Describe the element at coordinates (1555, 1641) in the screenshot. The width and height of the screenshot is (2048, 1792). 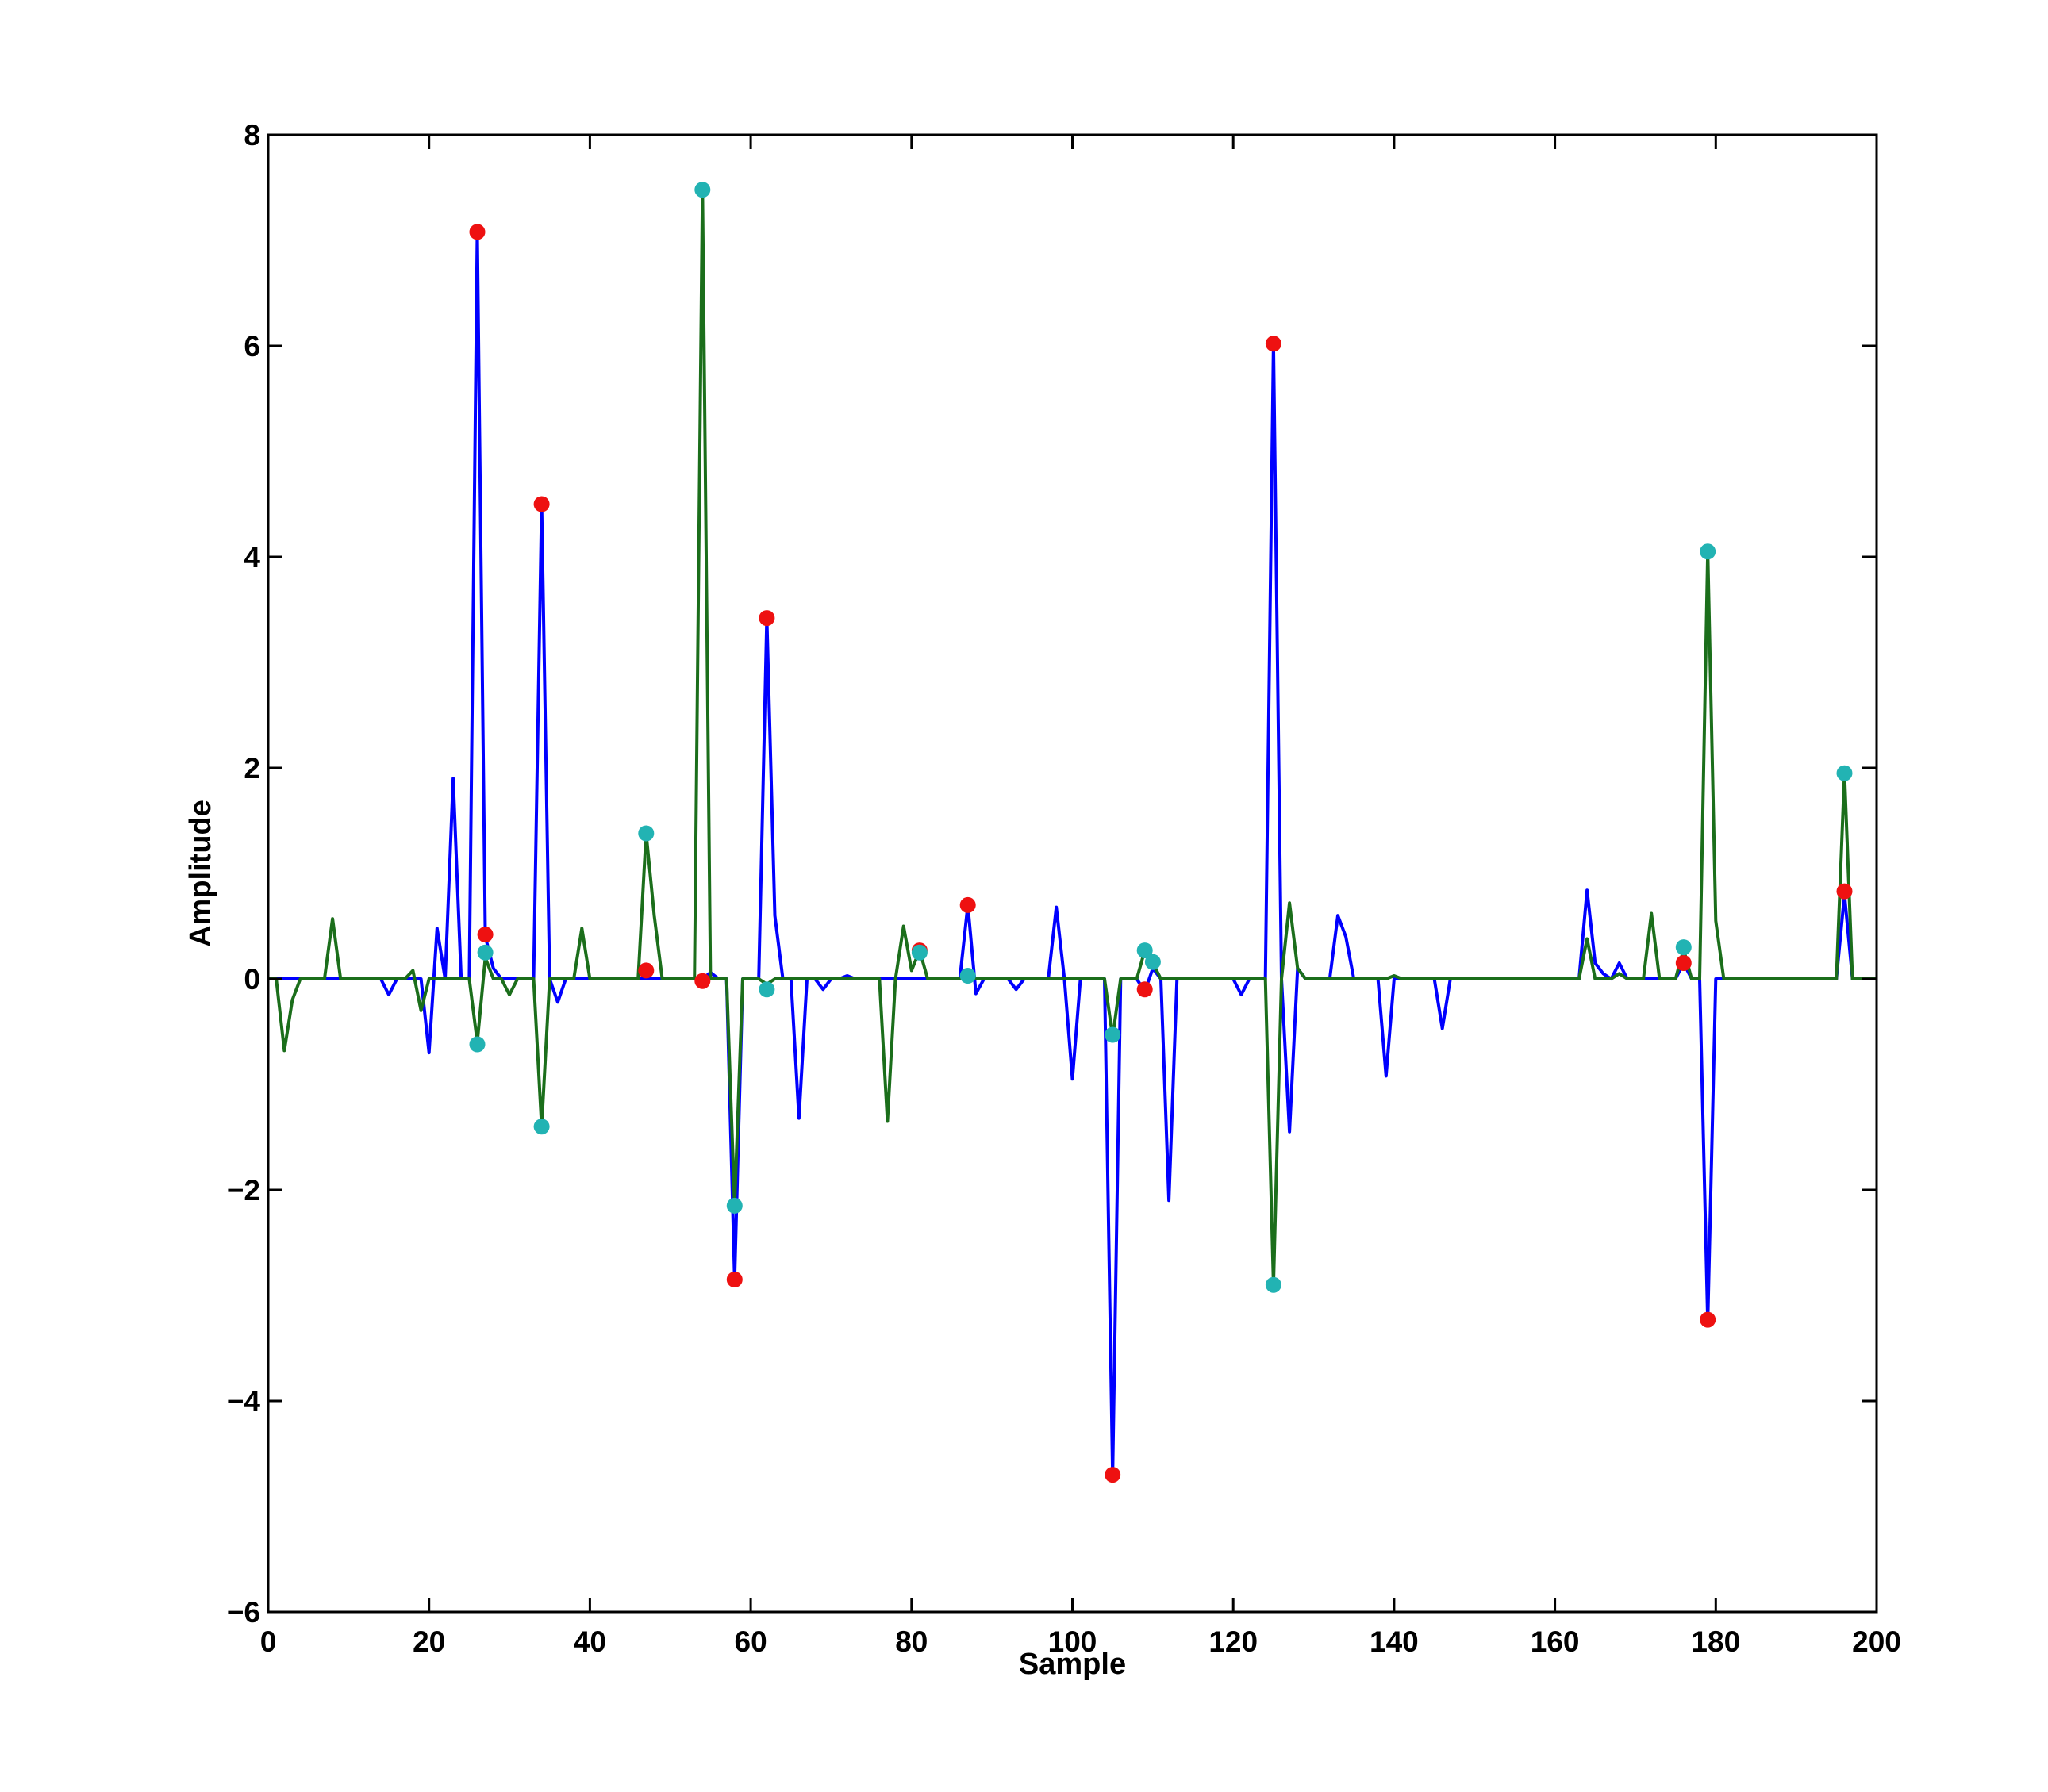
I see `x-tick-label-8: 160` at that location.